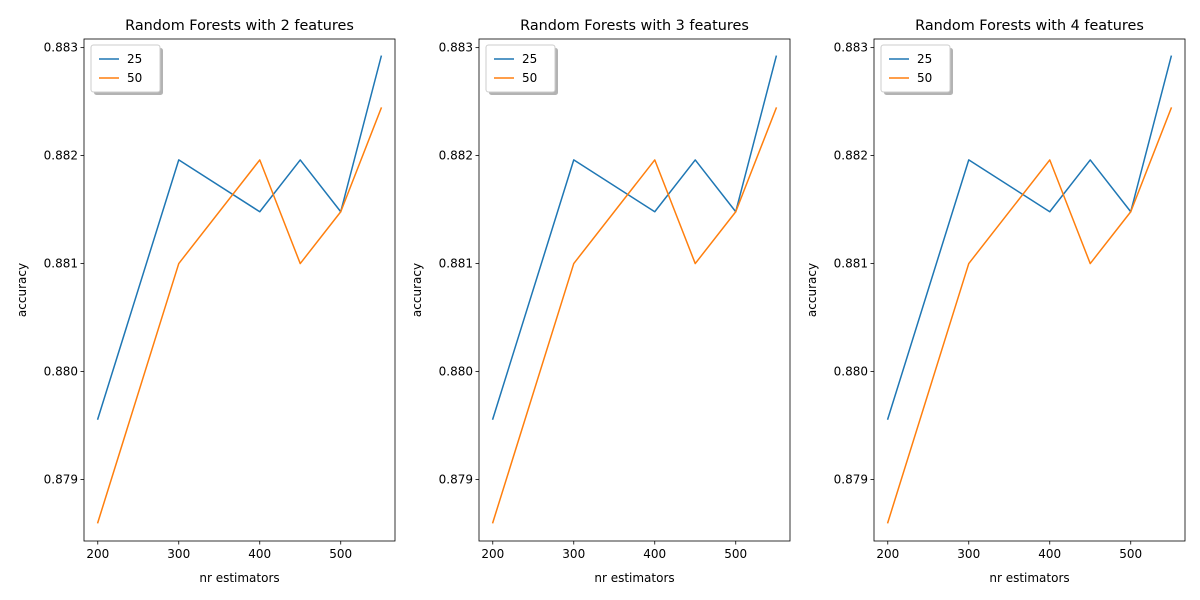 Image resolution: width=1200 pixels, height=600 pixels. What do you see at coordinates (634, 26) in the screenshot?
I see `chart-title: Random Forests with 3 features` at bounding box center [634, 26].